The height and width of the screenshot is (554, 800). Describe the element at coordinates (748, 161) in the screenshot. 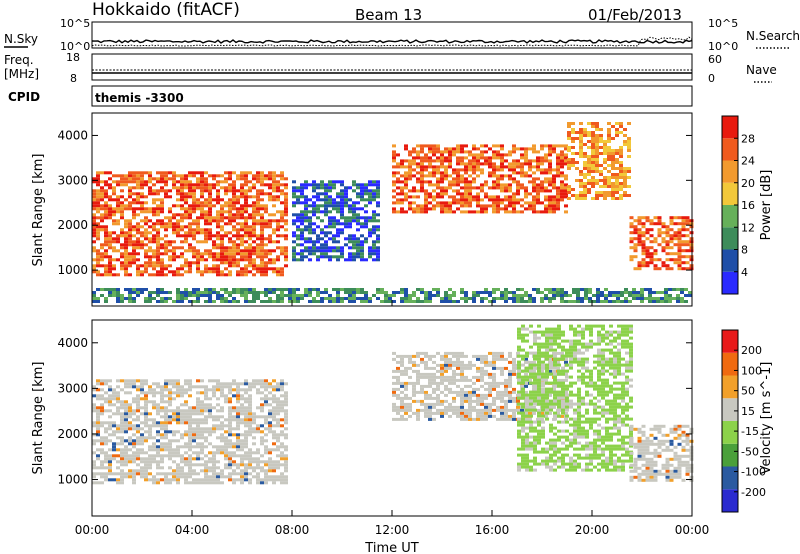

I see `colorbar-tick-label: 24` at that location.